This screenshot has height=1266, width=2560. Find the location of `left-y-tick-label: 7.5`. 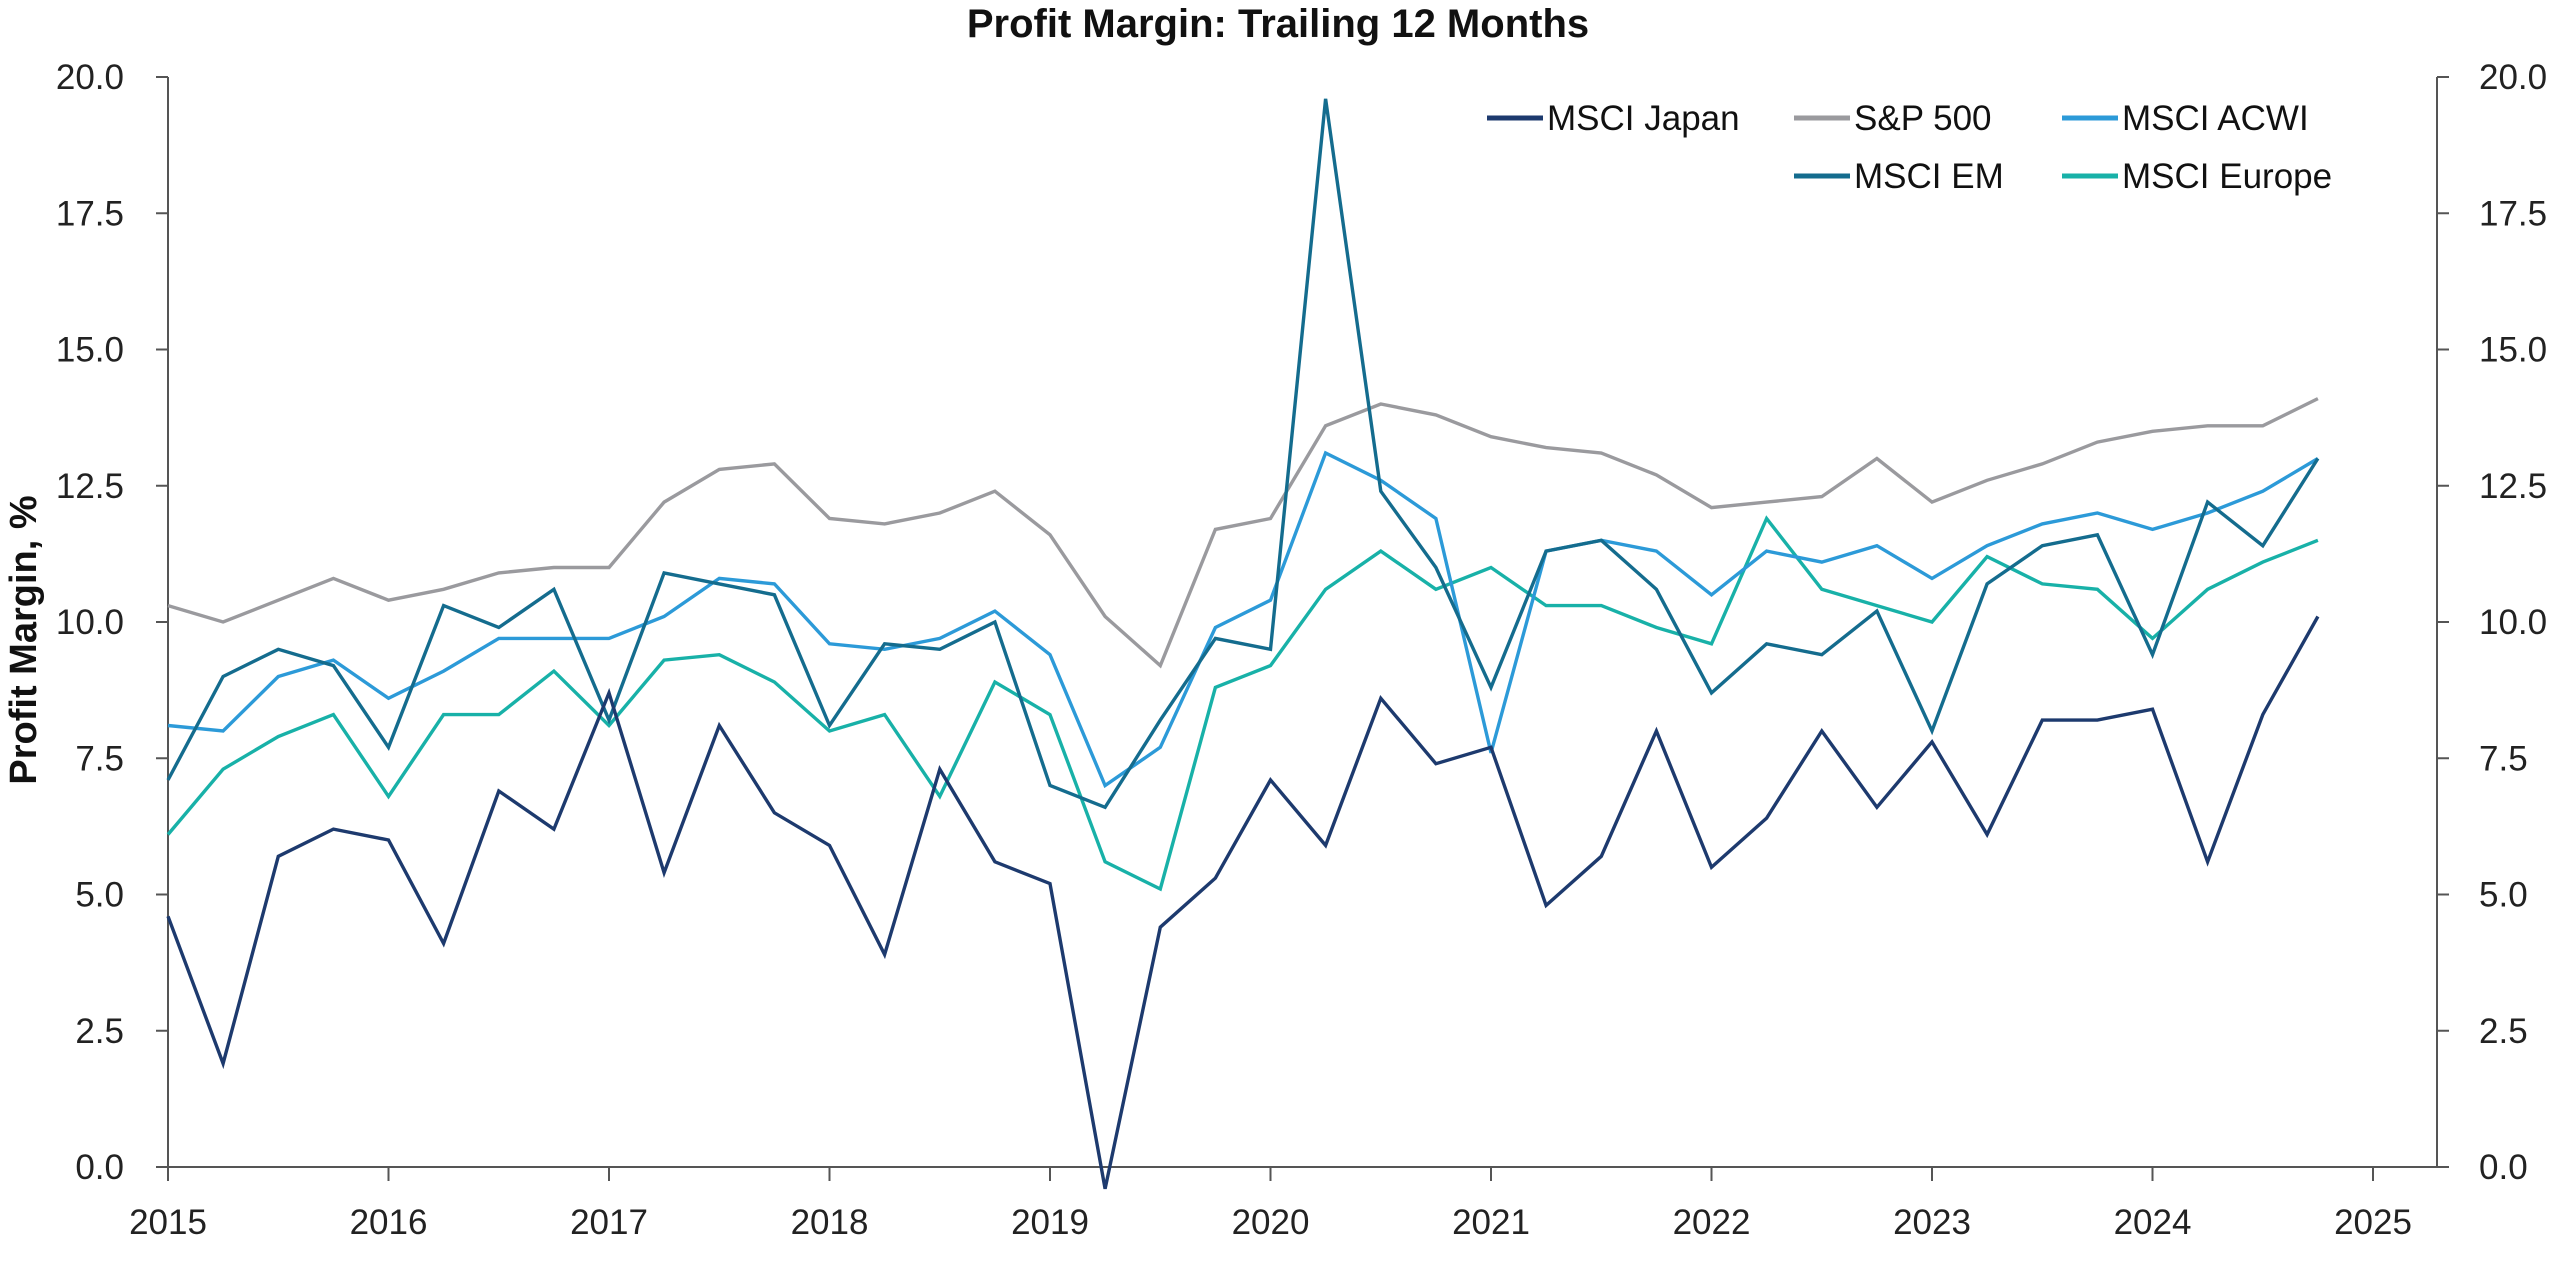

left-y-tick-label: 7.5 is located at coordinates (99, 758).